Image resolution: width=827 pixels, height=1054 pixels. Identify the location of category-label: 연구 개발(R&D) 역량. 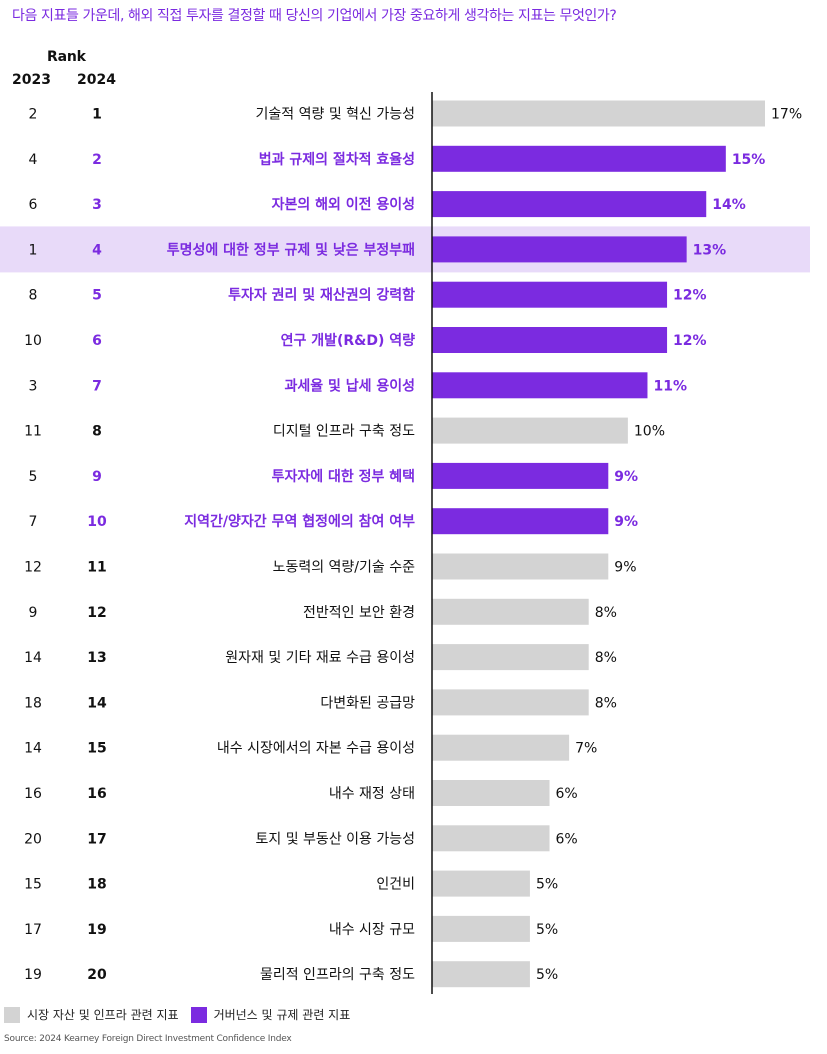
(348, 340).